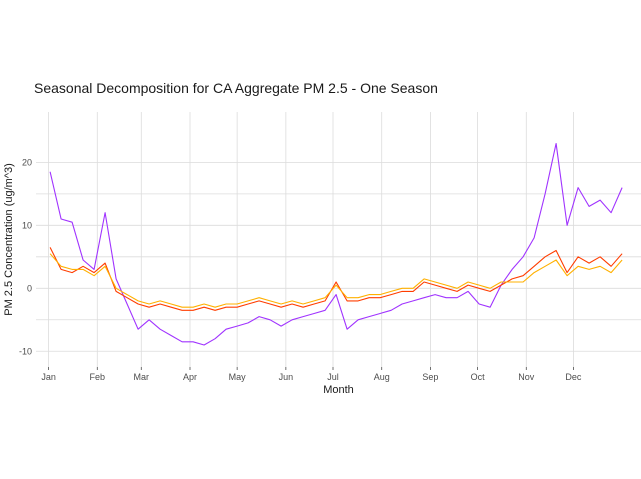  I want to click on x-tick-label: Jan, so click(48, 377).